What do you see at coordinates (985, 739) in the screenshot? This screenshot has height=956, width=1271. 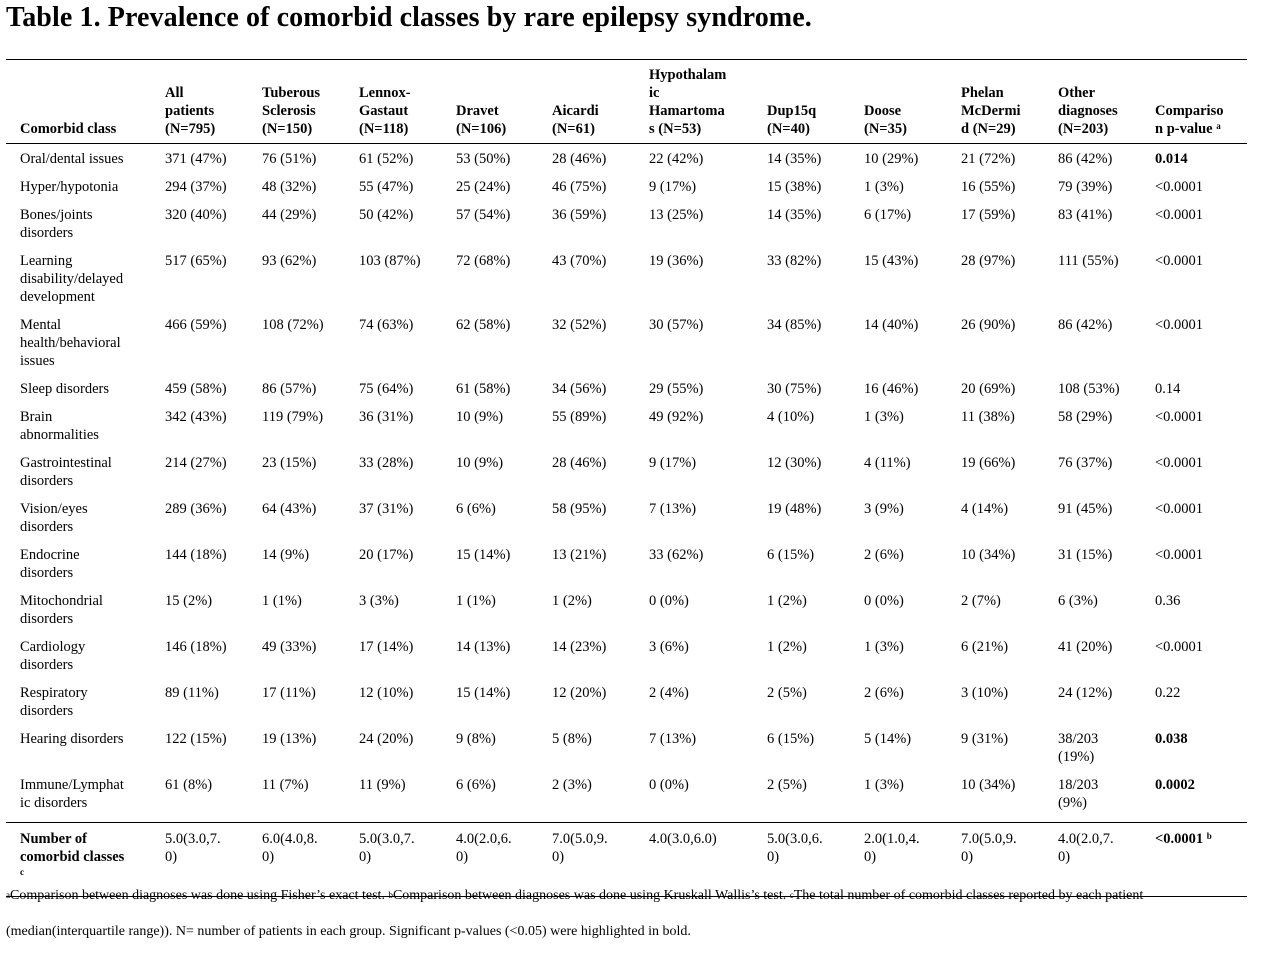 I see `table-cell: 9 (31%)` at bounding box center [985, 739].